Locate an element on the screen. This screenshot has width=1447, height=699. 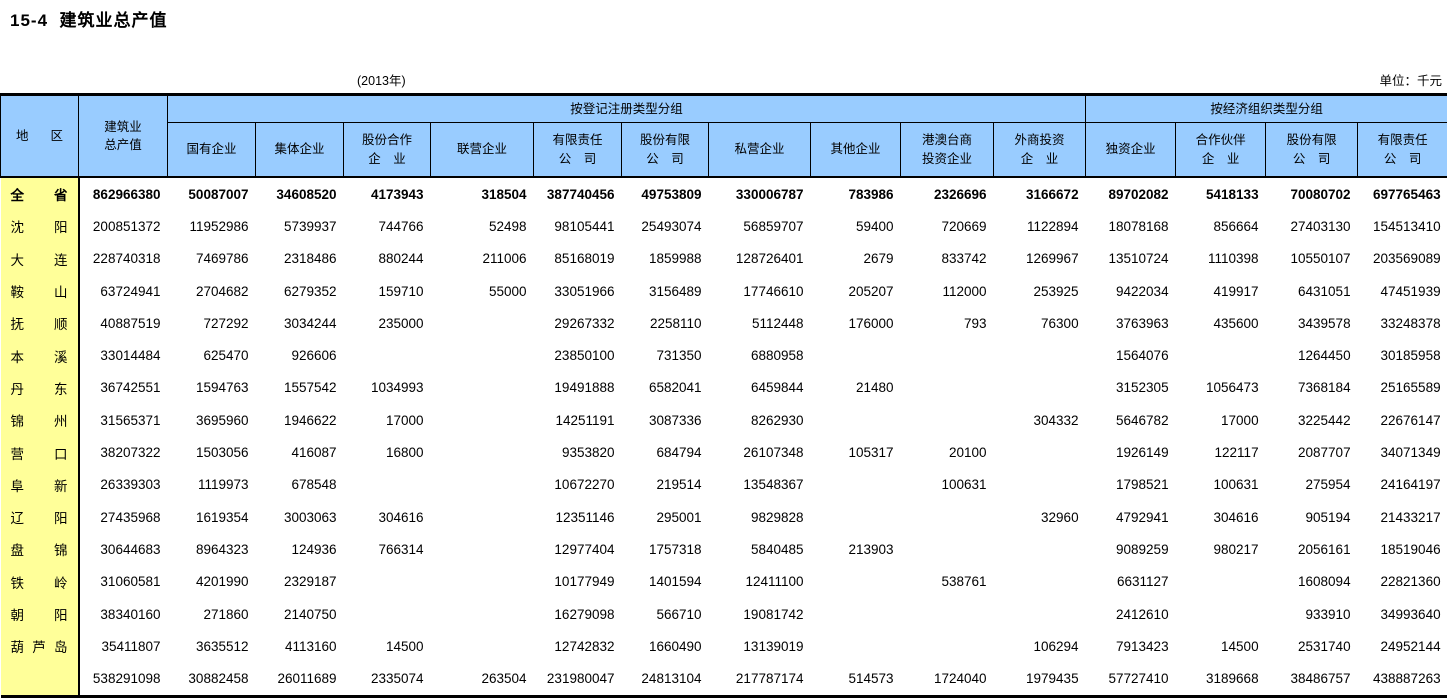
value-cell: 3152305 is located at coordinates (1142, 388).